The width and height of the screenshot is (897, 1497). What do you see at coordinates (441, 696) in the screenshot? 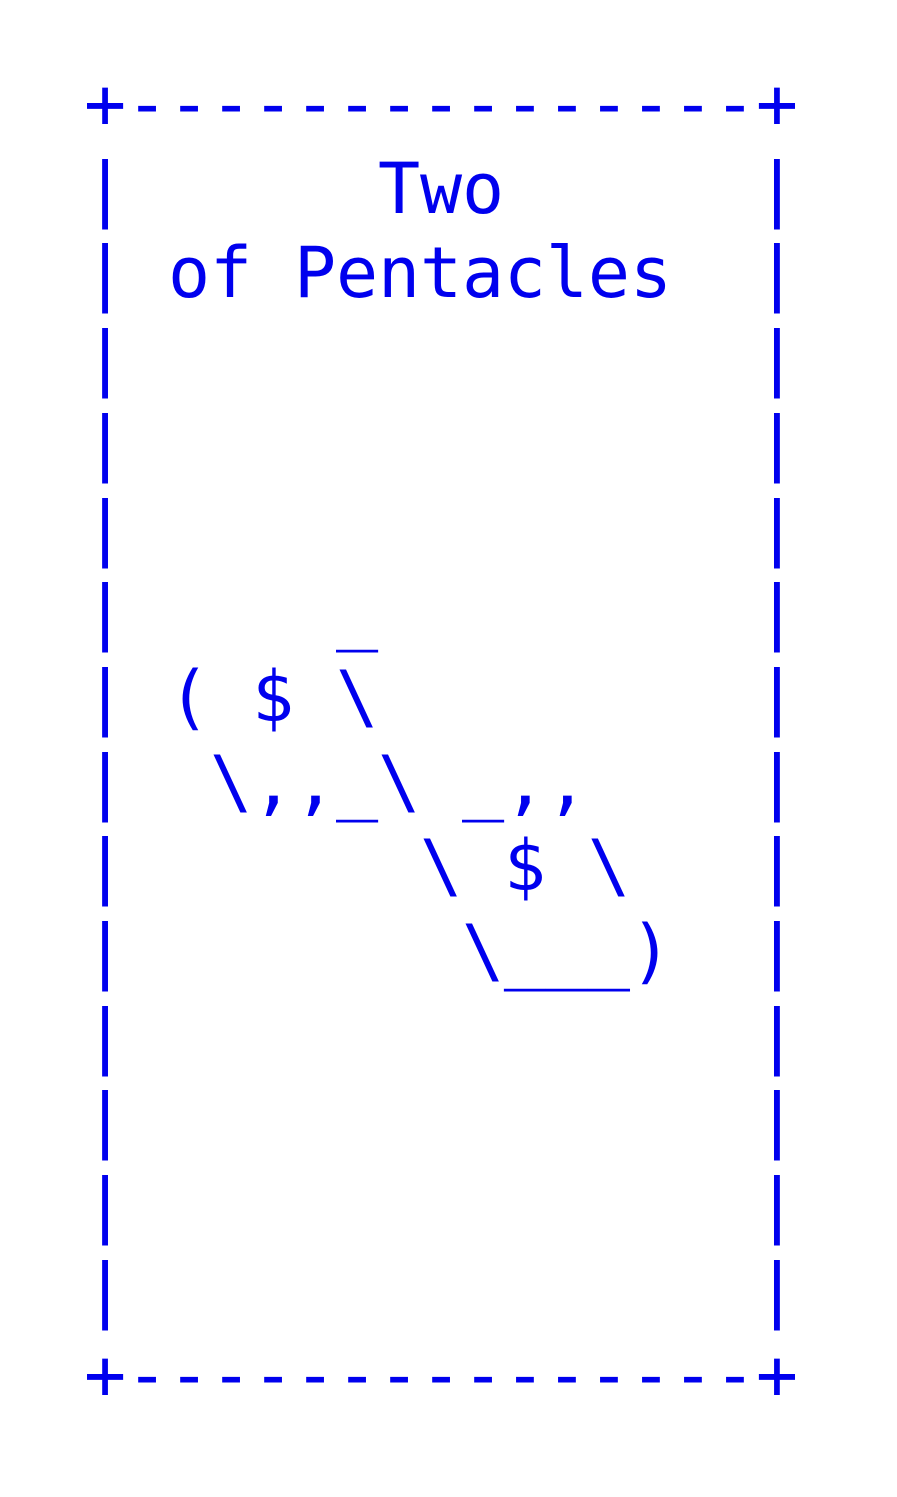
I see `pentacles-art-line: | ( $ \ |` at bounding box center [441, 696].